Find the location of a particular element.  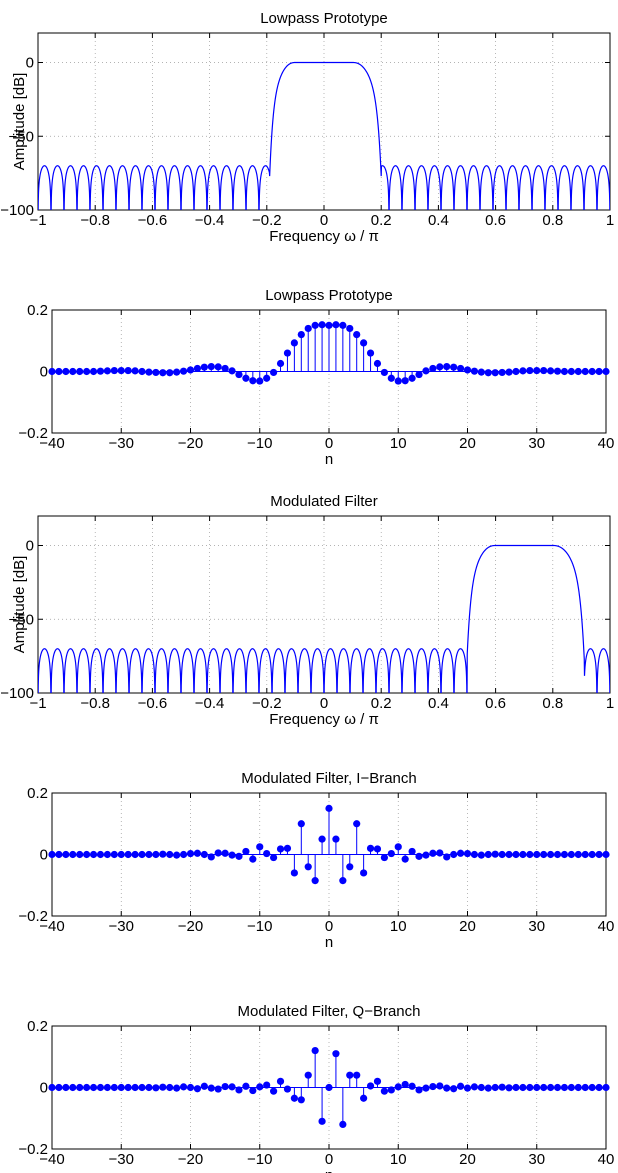

series-line-magnitude is located at coordinates (324, 135).